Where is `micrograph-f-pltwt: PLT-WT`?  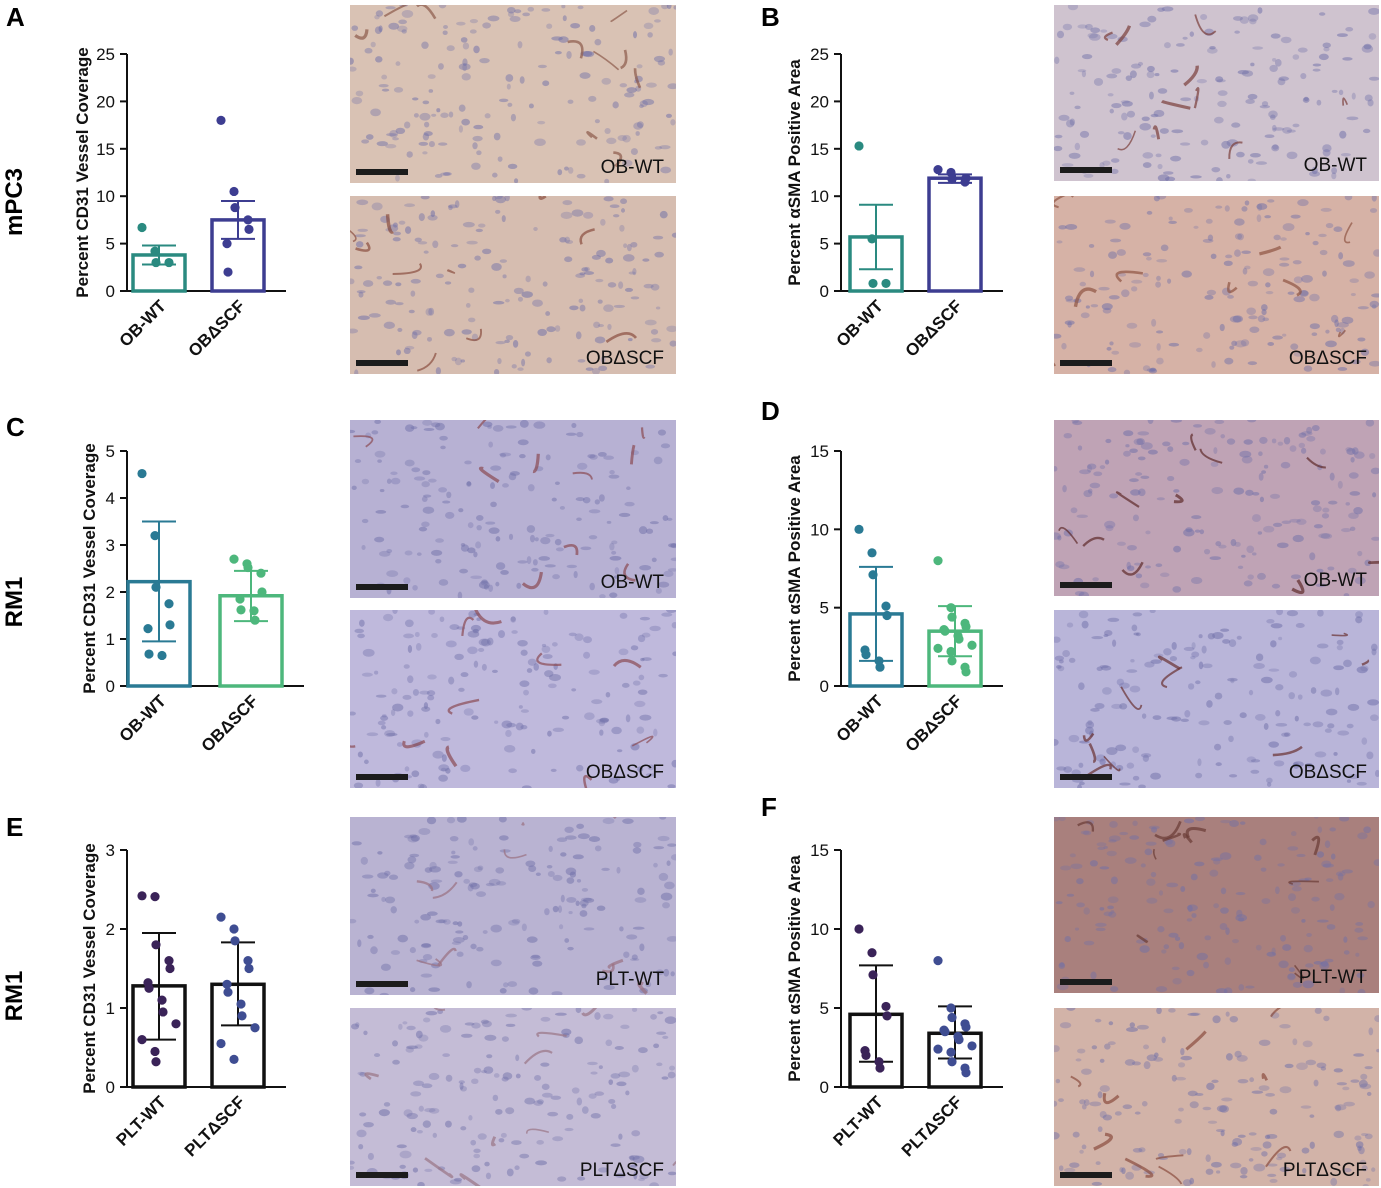 micrograph-f-pltwt: PLT-WT is located at coordinates (1216, 905).